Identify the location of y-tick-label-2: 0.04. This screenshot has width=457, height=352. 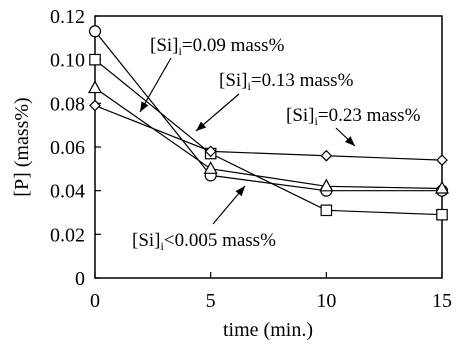
(67, 192).